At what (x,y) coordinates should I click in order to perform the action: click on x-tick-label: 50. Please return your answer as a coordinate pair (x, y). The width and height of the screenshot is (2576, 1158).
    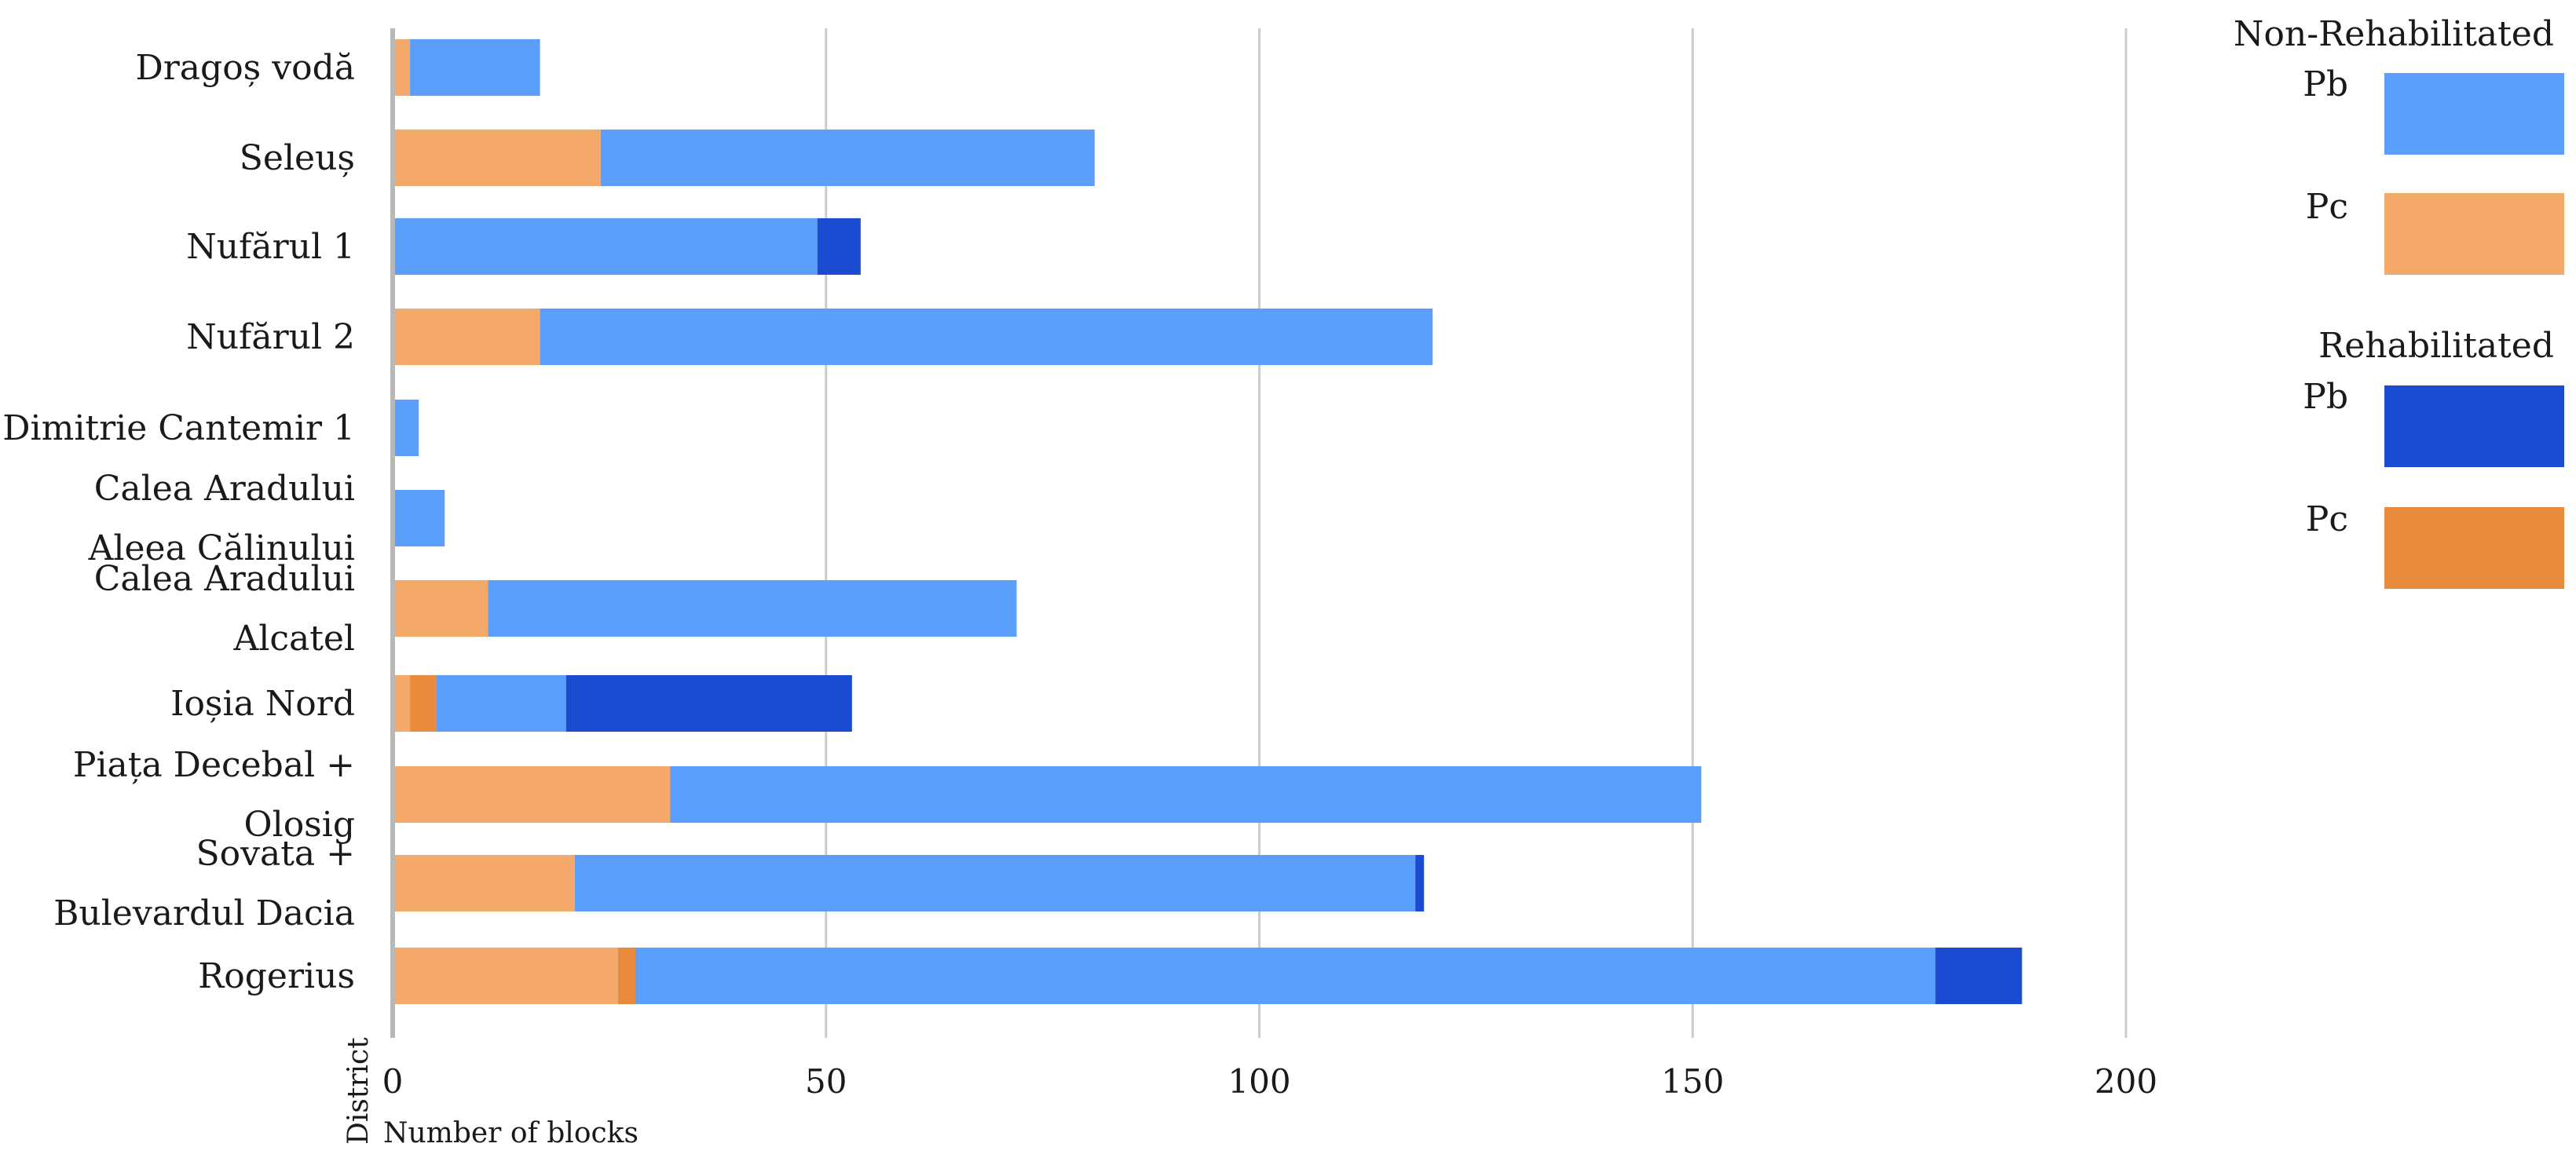
    Looking at the image, I should click on (826, 1081).